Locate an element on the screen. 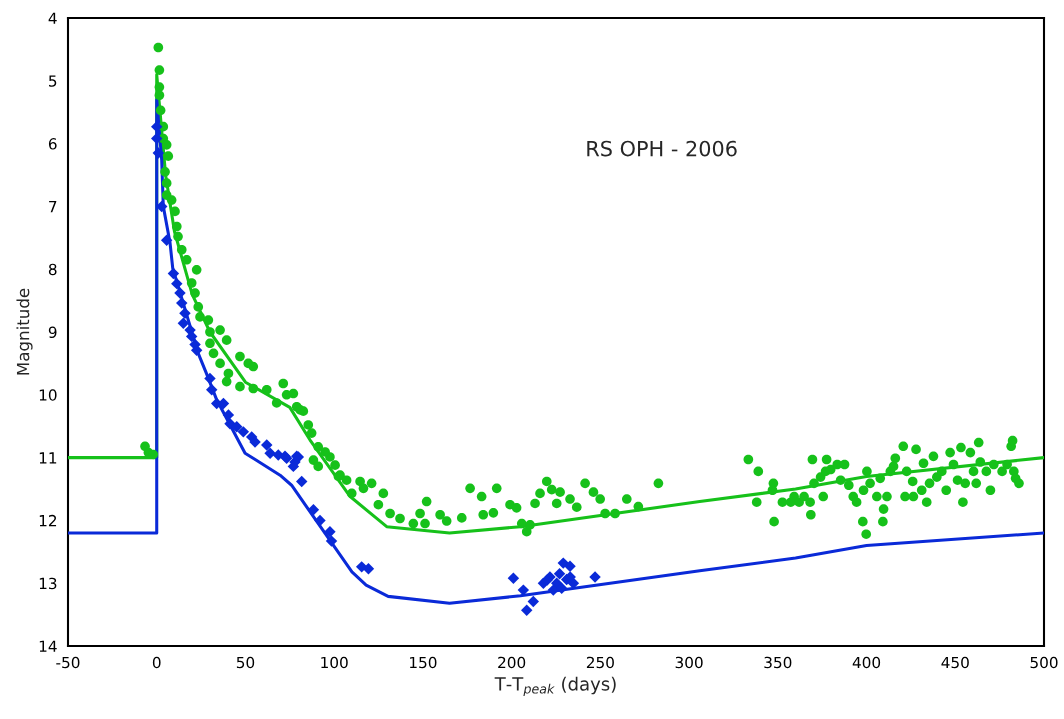 Image resolution: width=1064 pixels, height=719 pixels. y-tick-label: 7 is located at coordinates (53, 207).